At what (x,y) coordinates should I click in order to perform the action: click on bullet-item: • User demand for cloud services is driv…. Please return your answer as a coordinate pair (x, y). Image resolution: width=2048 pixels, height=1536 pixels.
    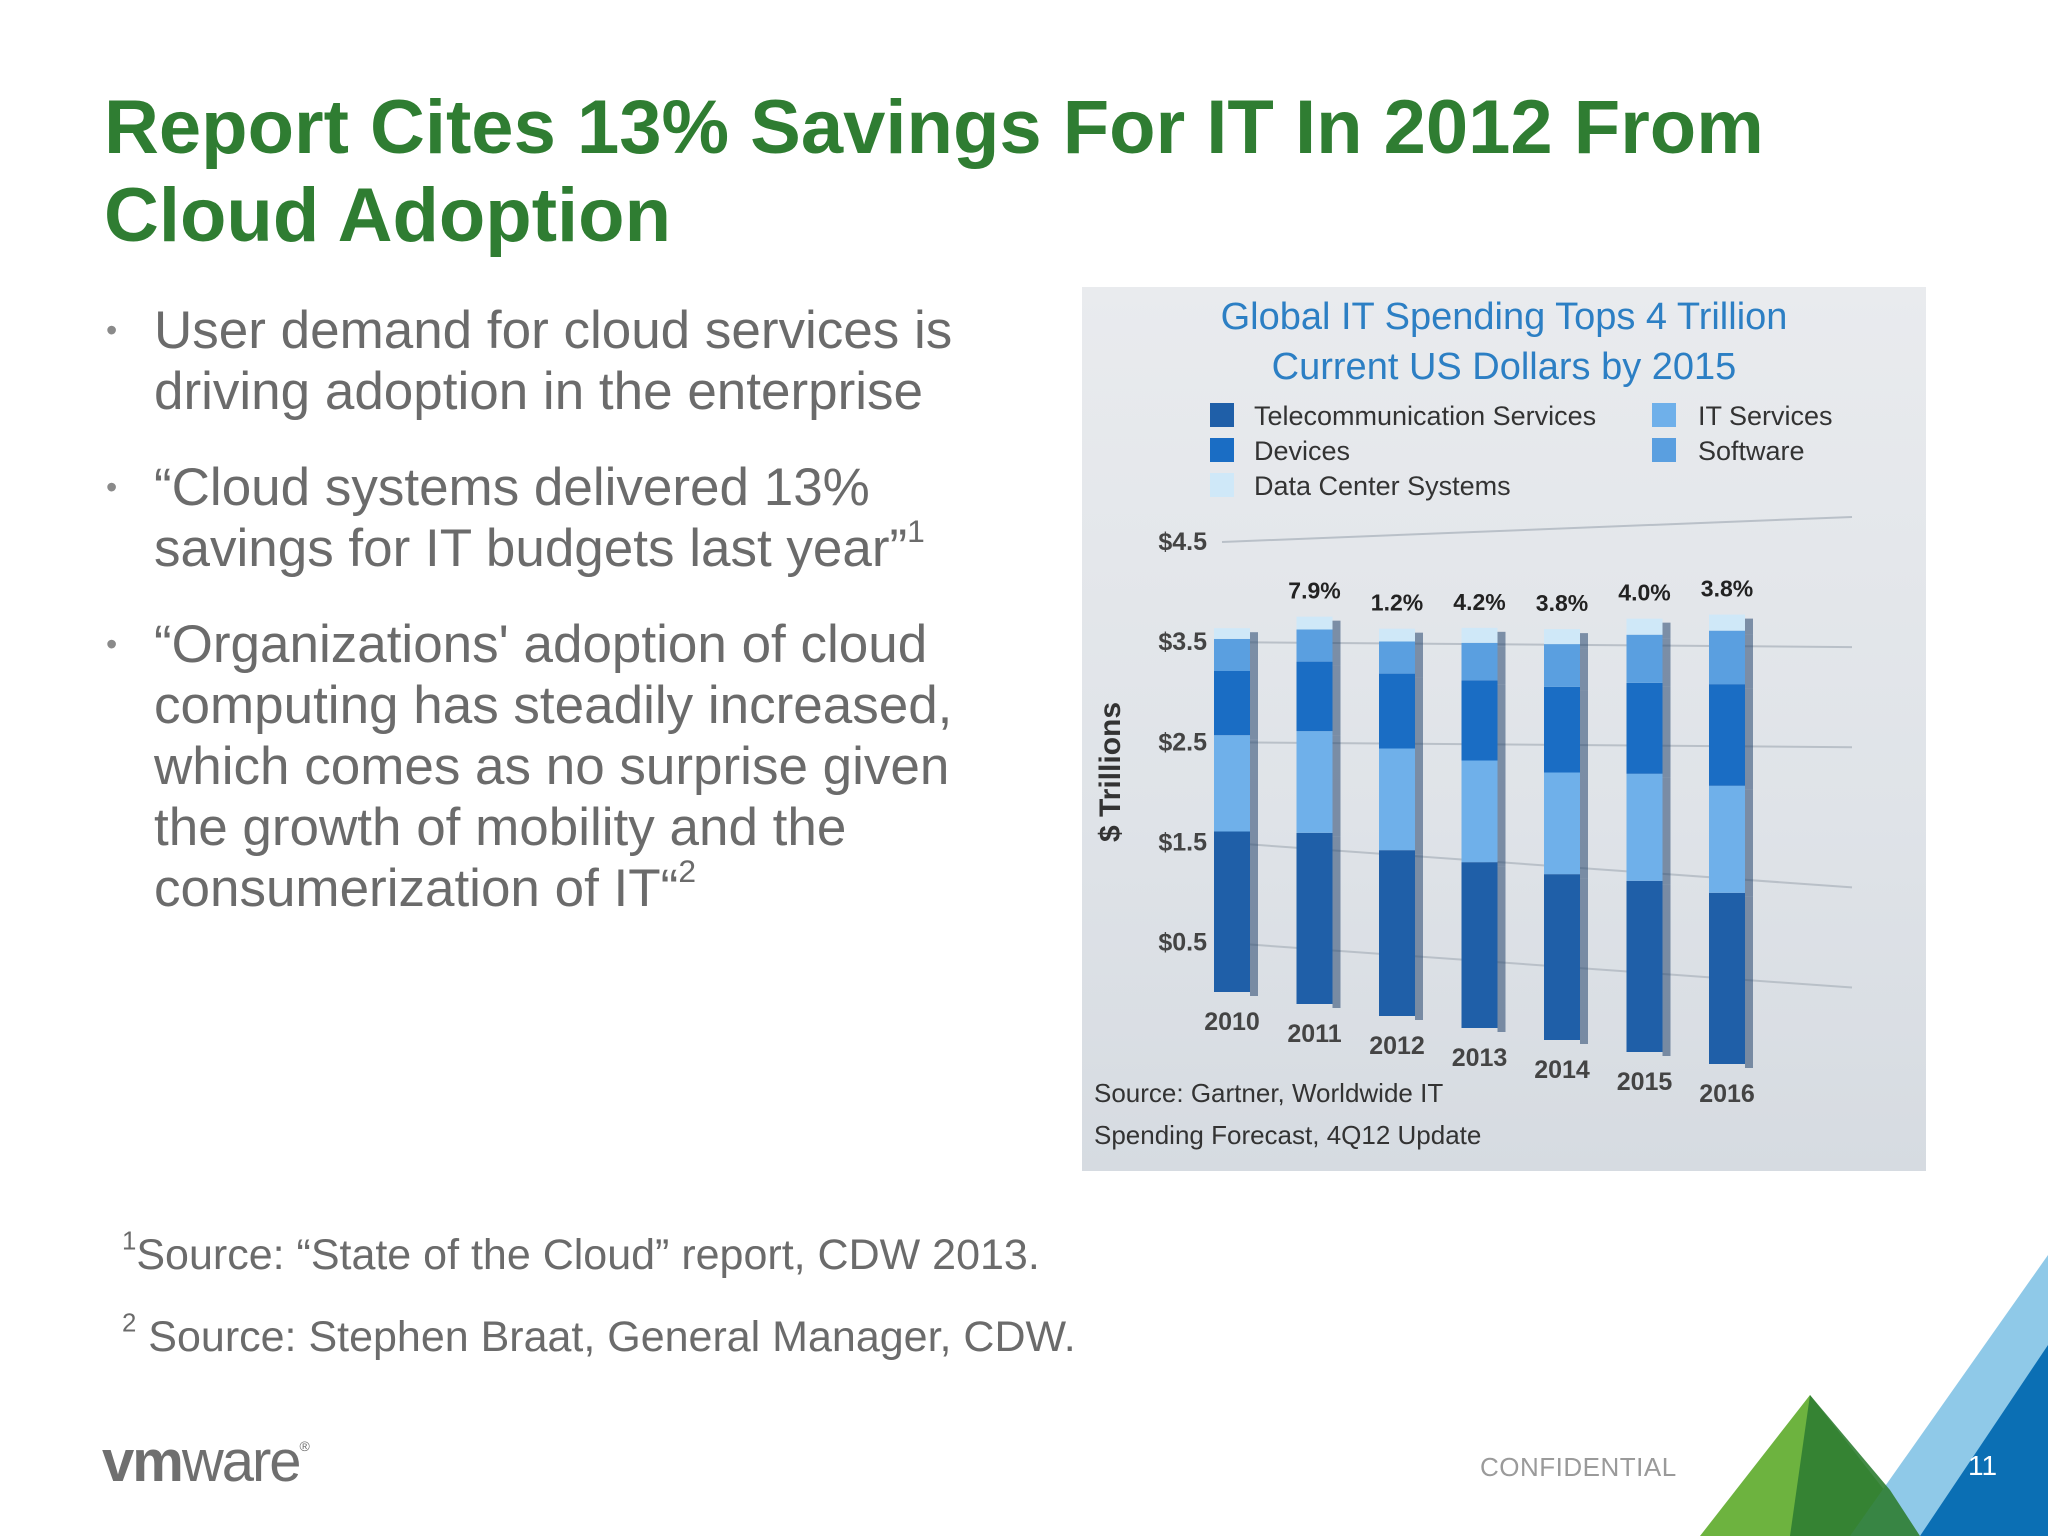
    Looking at the image, I should click on (564, 361).